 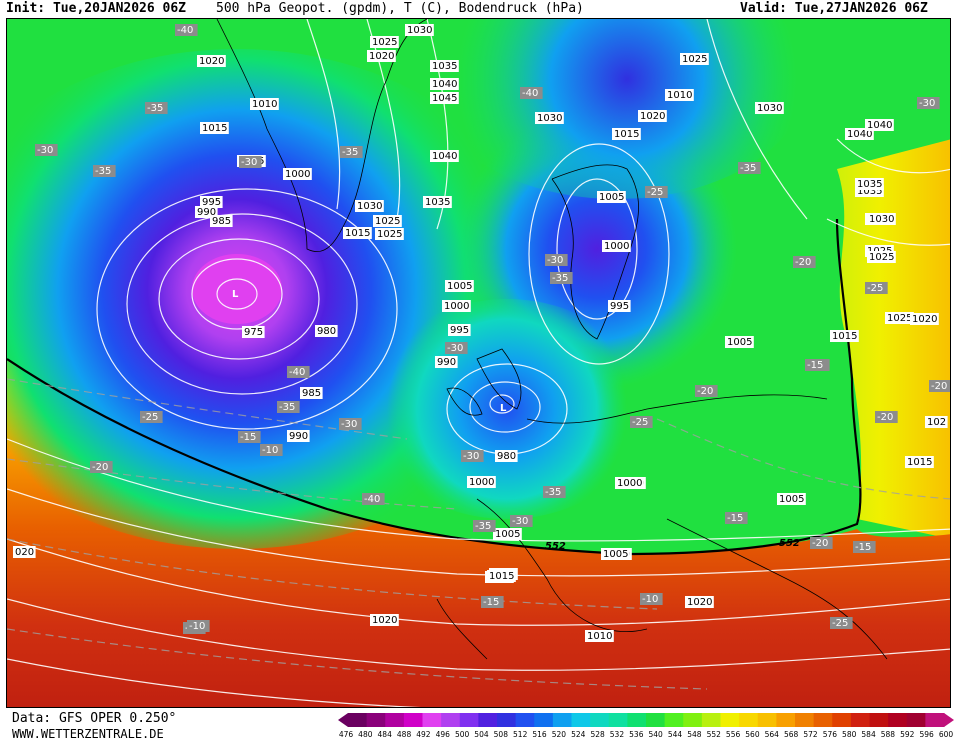 I want to click on pressure-label: 990, so click(x=446, y=362).